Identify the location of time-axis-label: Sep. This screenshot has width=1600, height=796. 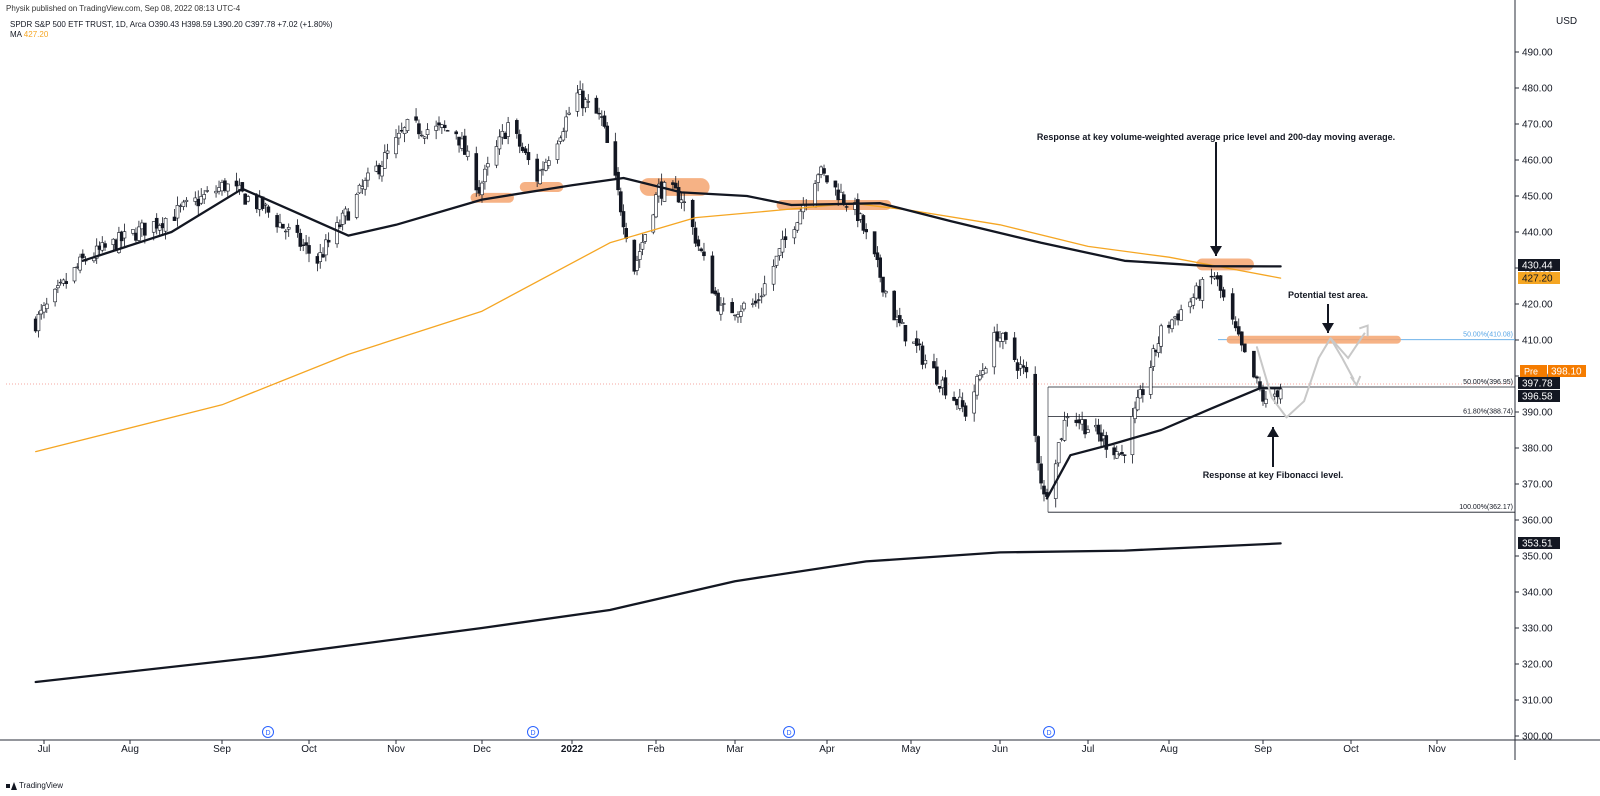
(222, 749).